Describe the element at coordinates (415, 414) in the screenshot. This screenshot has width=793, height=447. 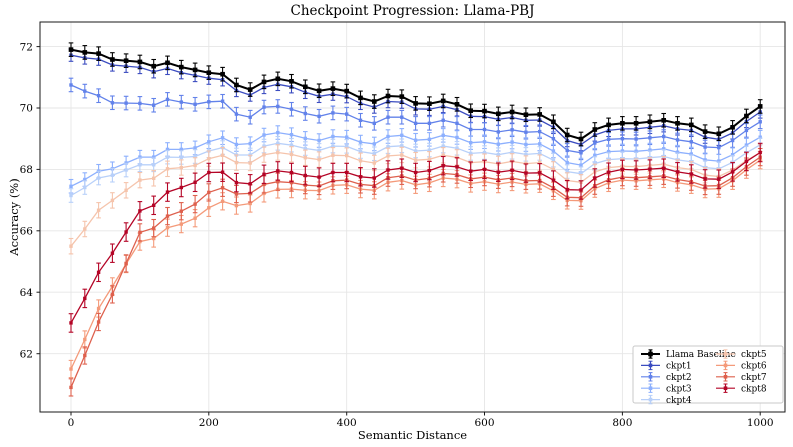
I see `x-ticks` at that location.